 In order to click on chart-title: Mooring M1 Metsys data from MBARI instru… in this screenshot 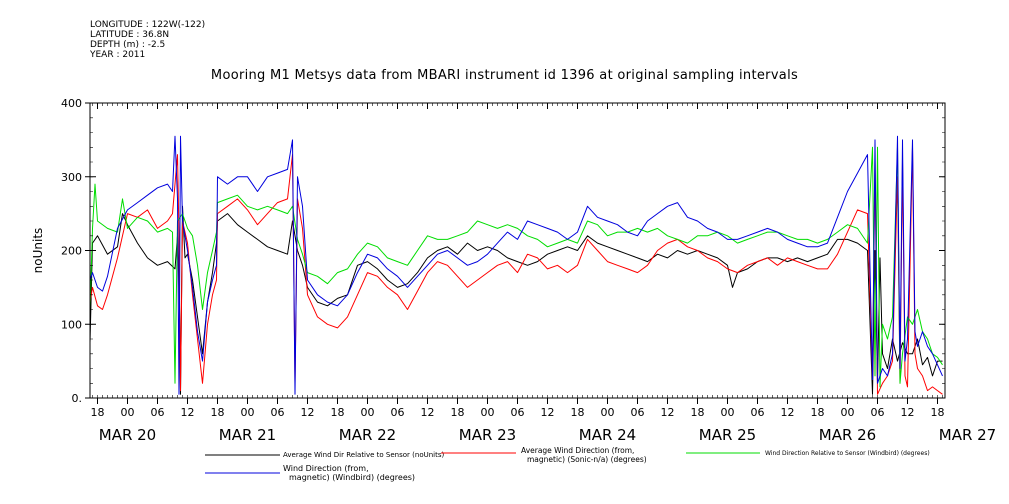, I will do `click(504, 75)`.